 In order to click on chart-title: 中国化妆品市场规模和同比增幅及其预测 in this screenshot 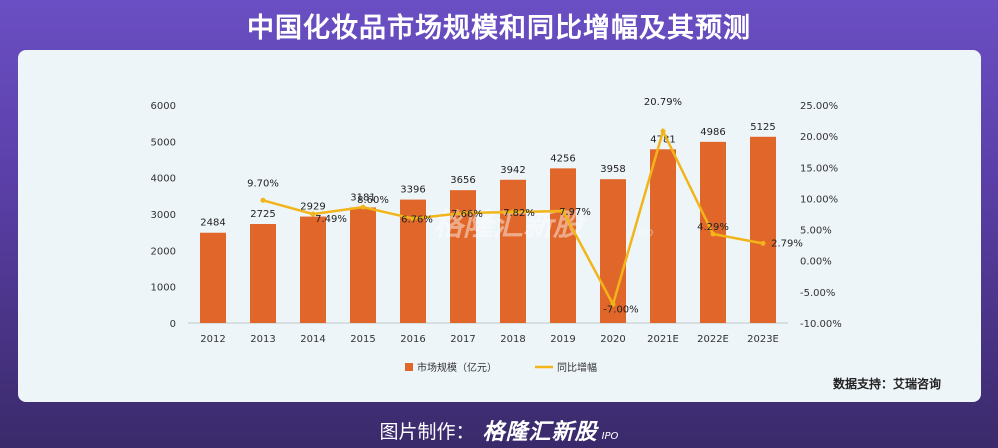, I will do `click(499, 28)`.